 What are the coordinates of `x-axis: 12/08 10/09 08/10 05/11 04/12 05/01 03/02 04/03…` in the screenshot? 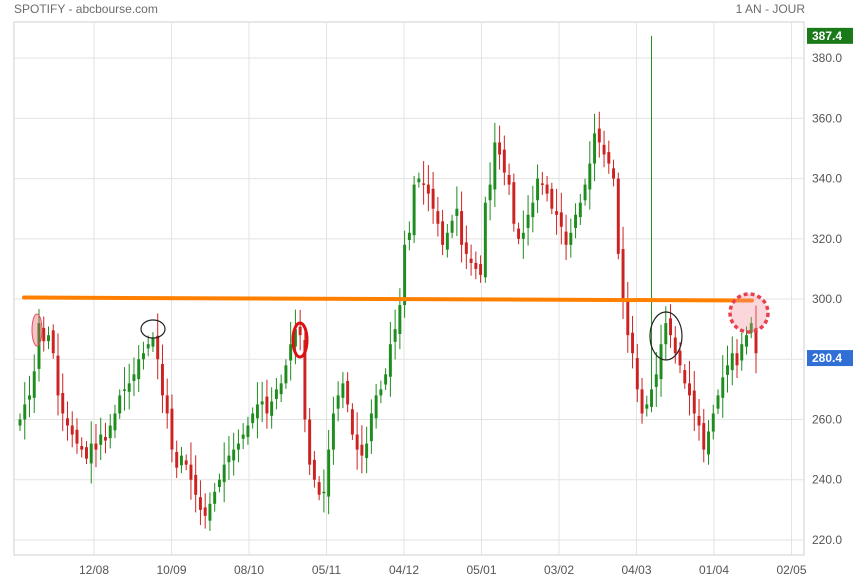 It's located at (443, 570).